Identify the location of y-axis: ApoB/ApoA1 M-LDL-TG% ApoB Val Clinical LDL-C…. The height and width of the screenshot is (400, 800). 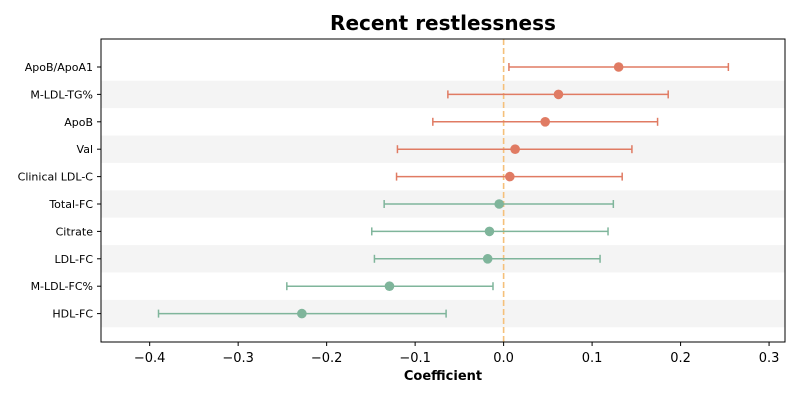
(59, 191).